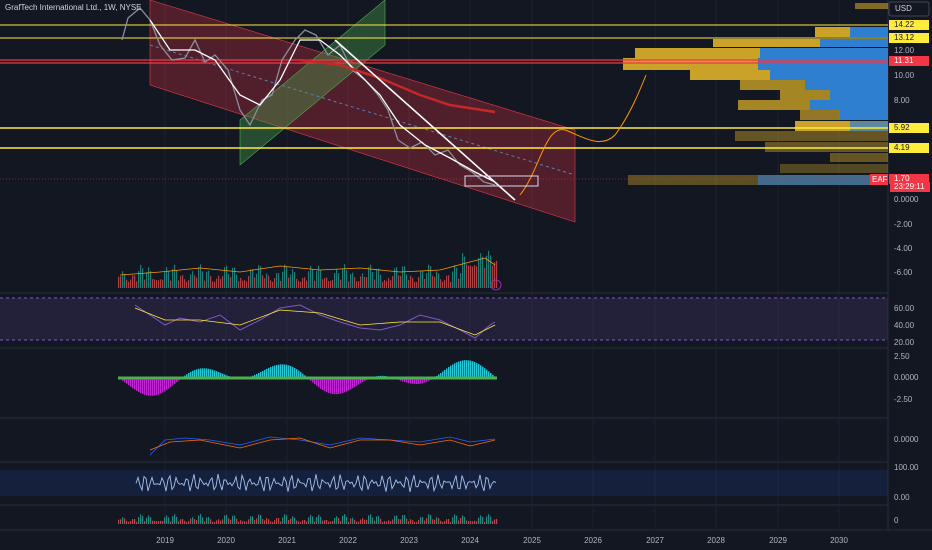 The height and width of the screenshot is (550, 932). I want to click on symbol-title: GrafTech International Ltd., 1W, NYSE, so click(73, 7).